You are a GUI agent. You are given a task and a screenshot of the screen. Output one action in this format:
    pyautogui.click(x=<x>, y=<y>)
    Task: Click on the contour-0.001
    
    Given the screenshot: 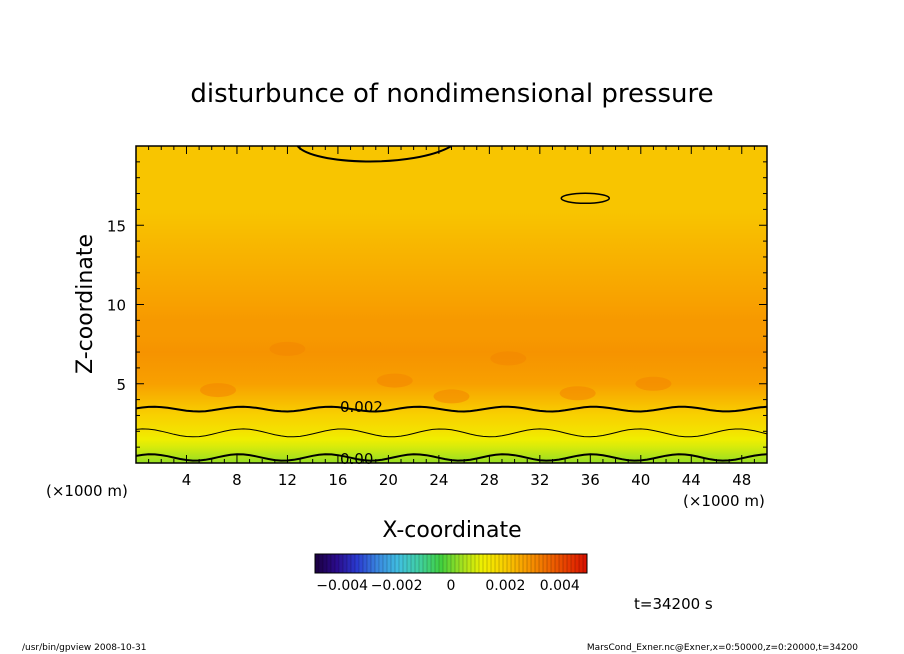 What is the action you would take?
    pyautogui.click(x=451, y=433)
    